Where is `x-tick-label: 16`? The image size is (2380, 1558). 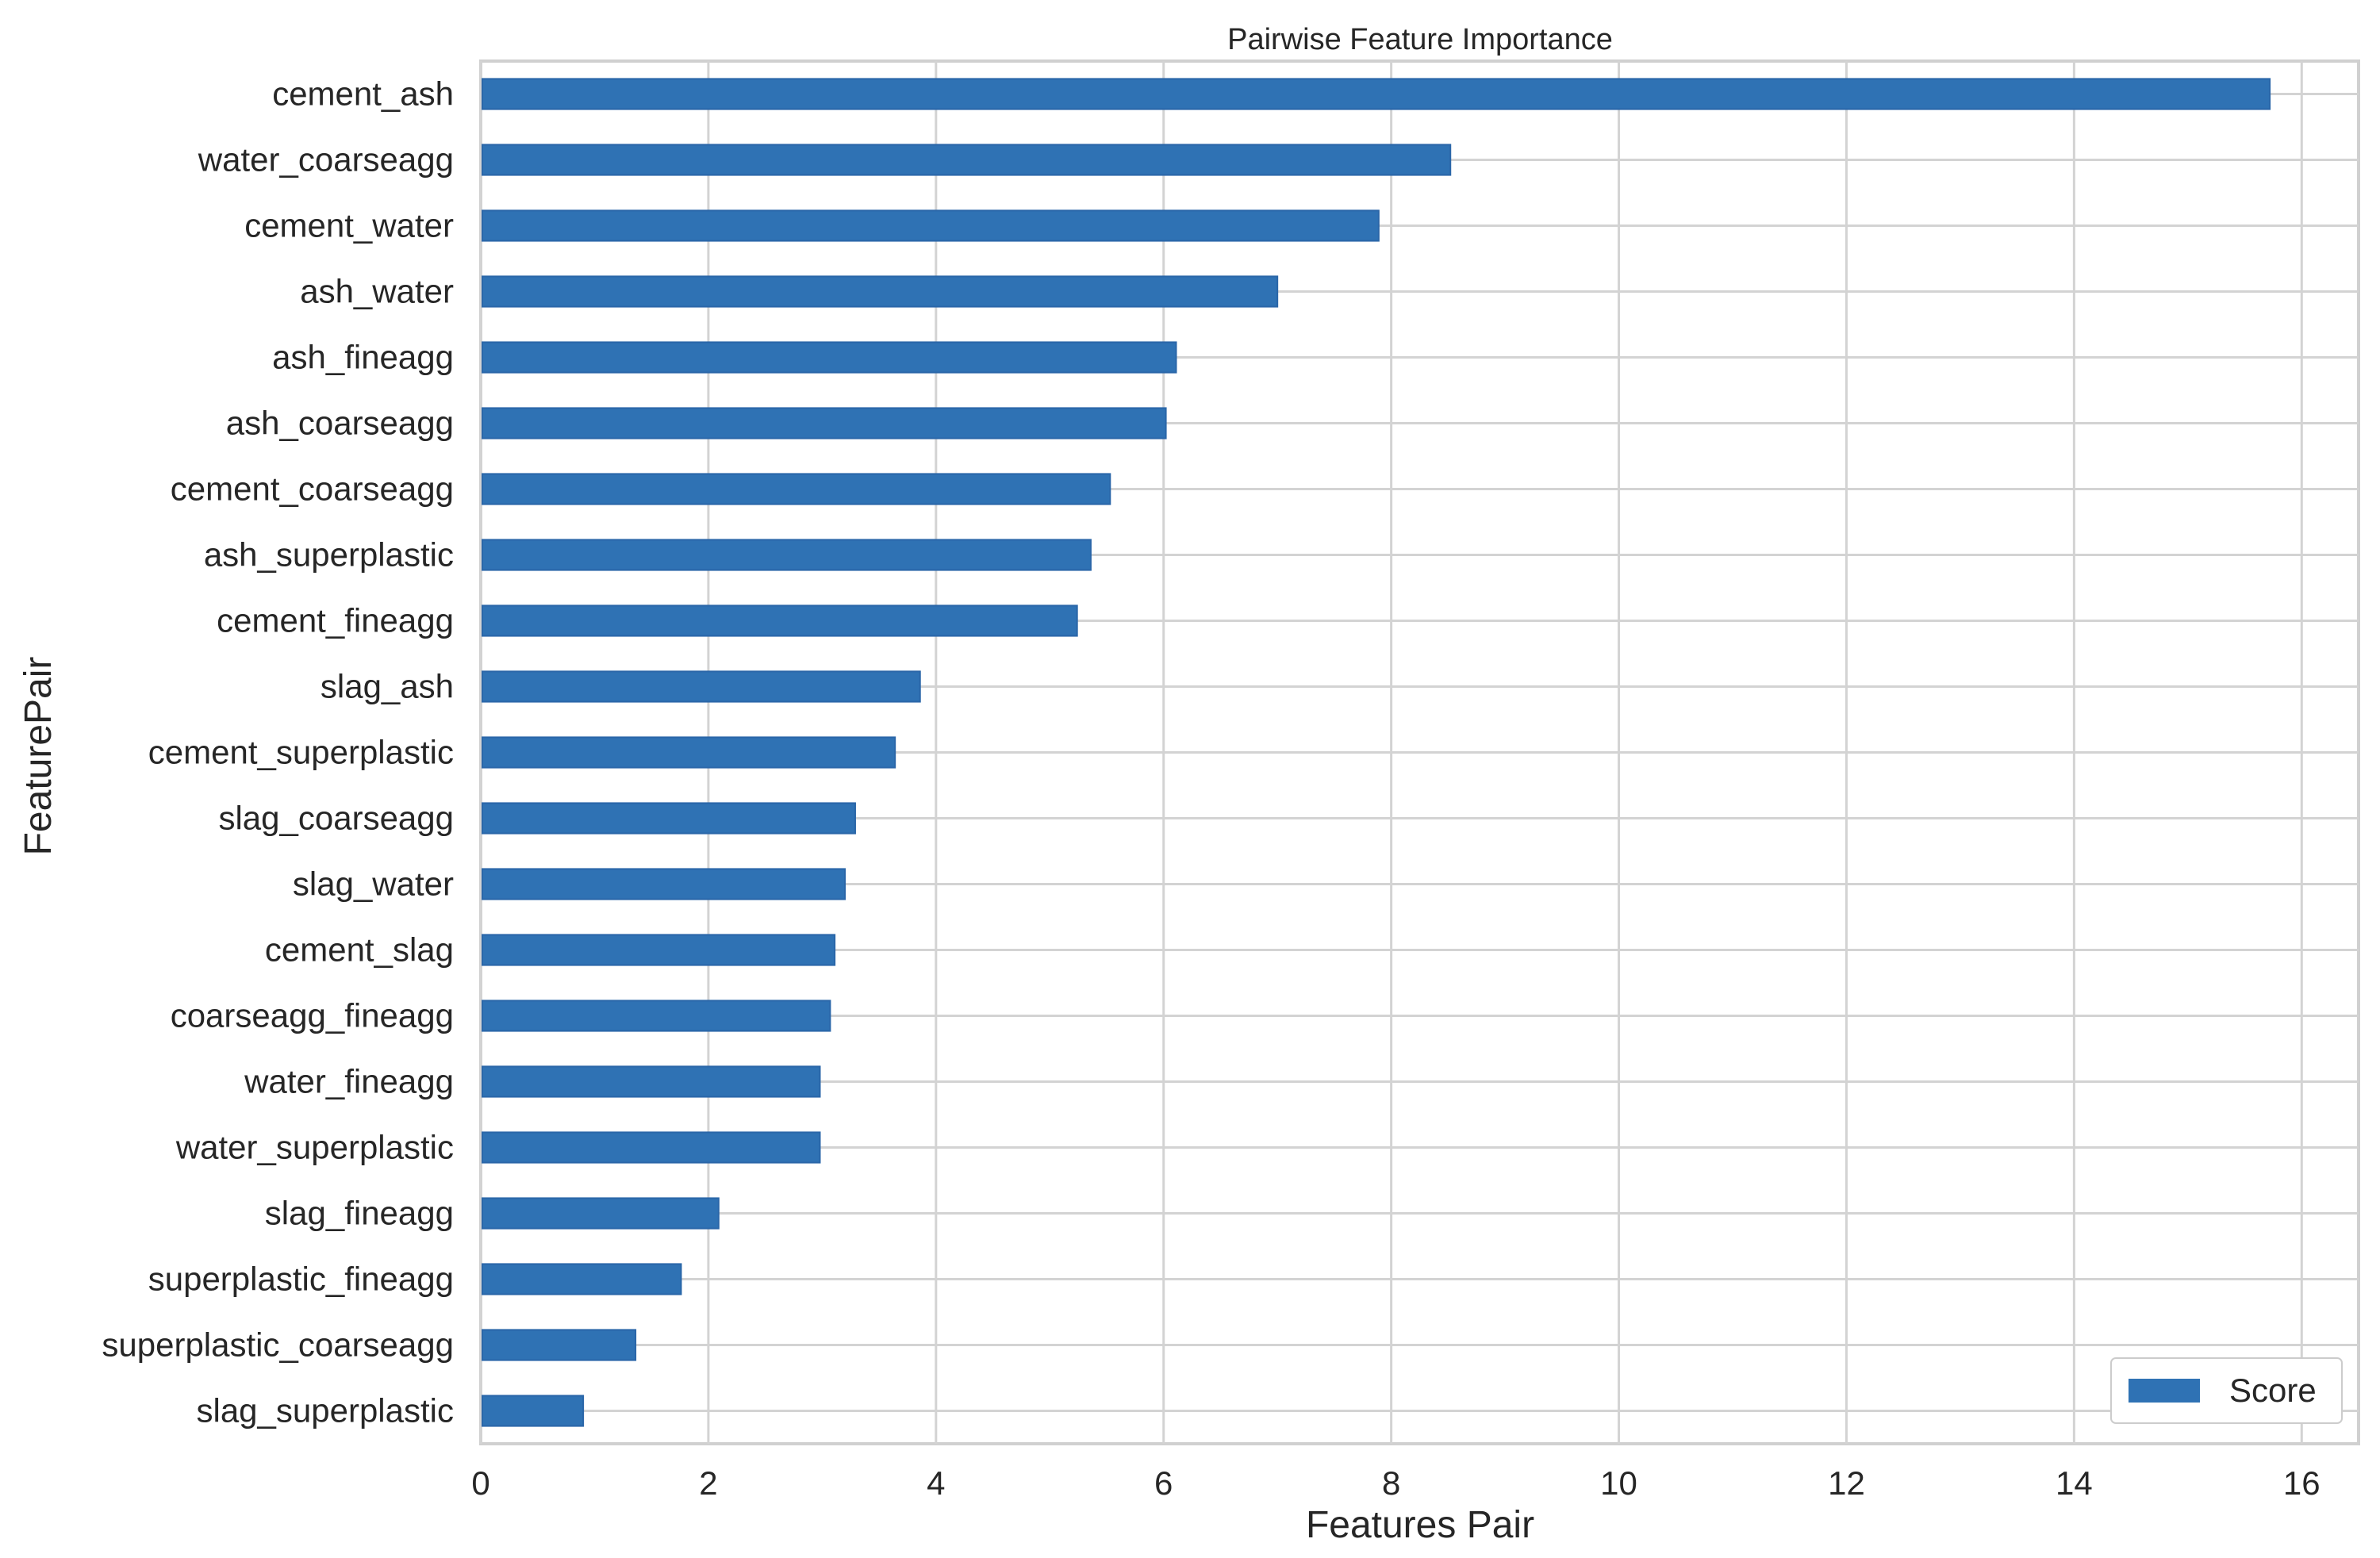 x-tick-label: 16 is located at coordinates (2301, 1483).